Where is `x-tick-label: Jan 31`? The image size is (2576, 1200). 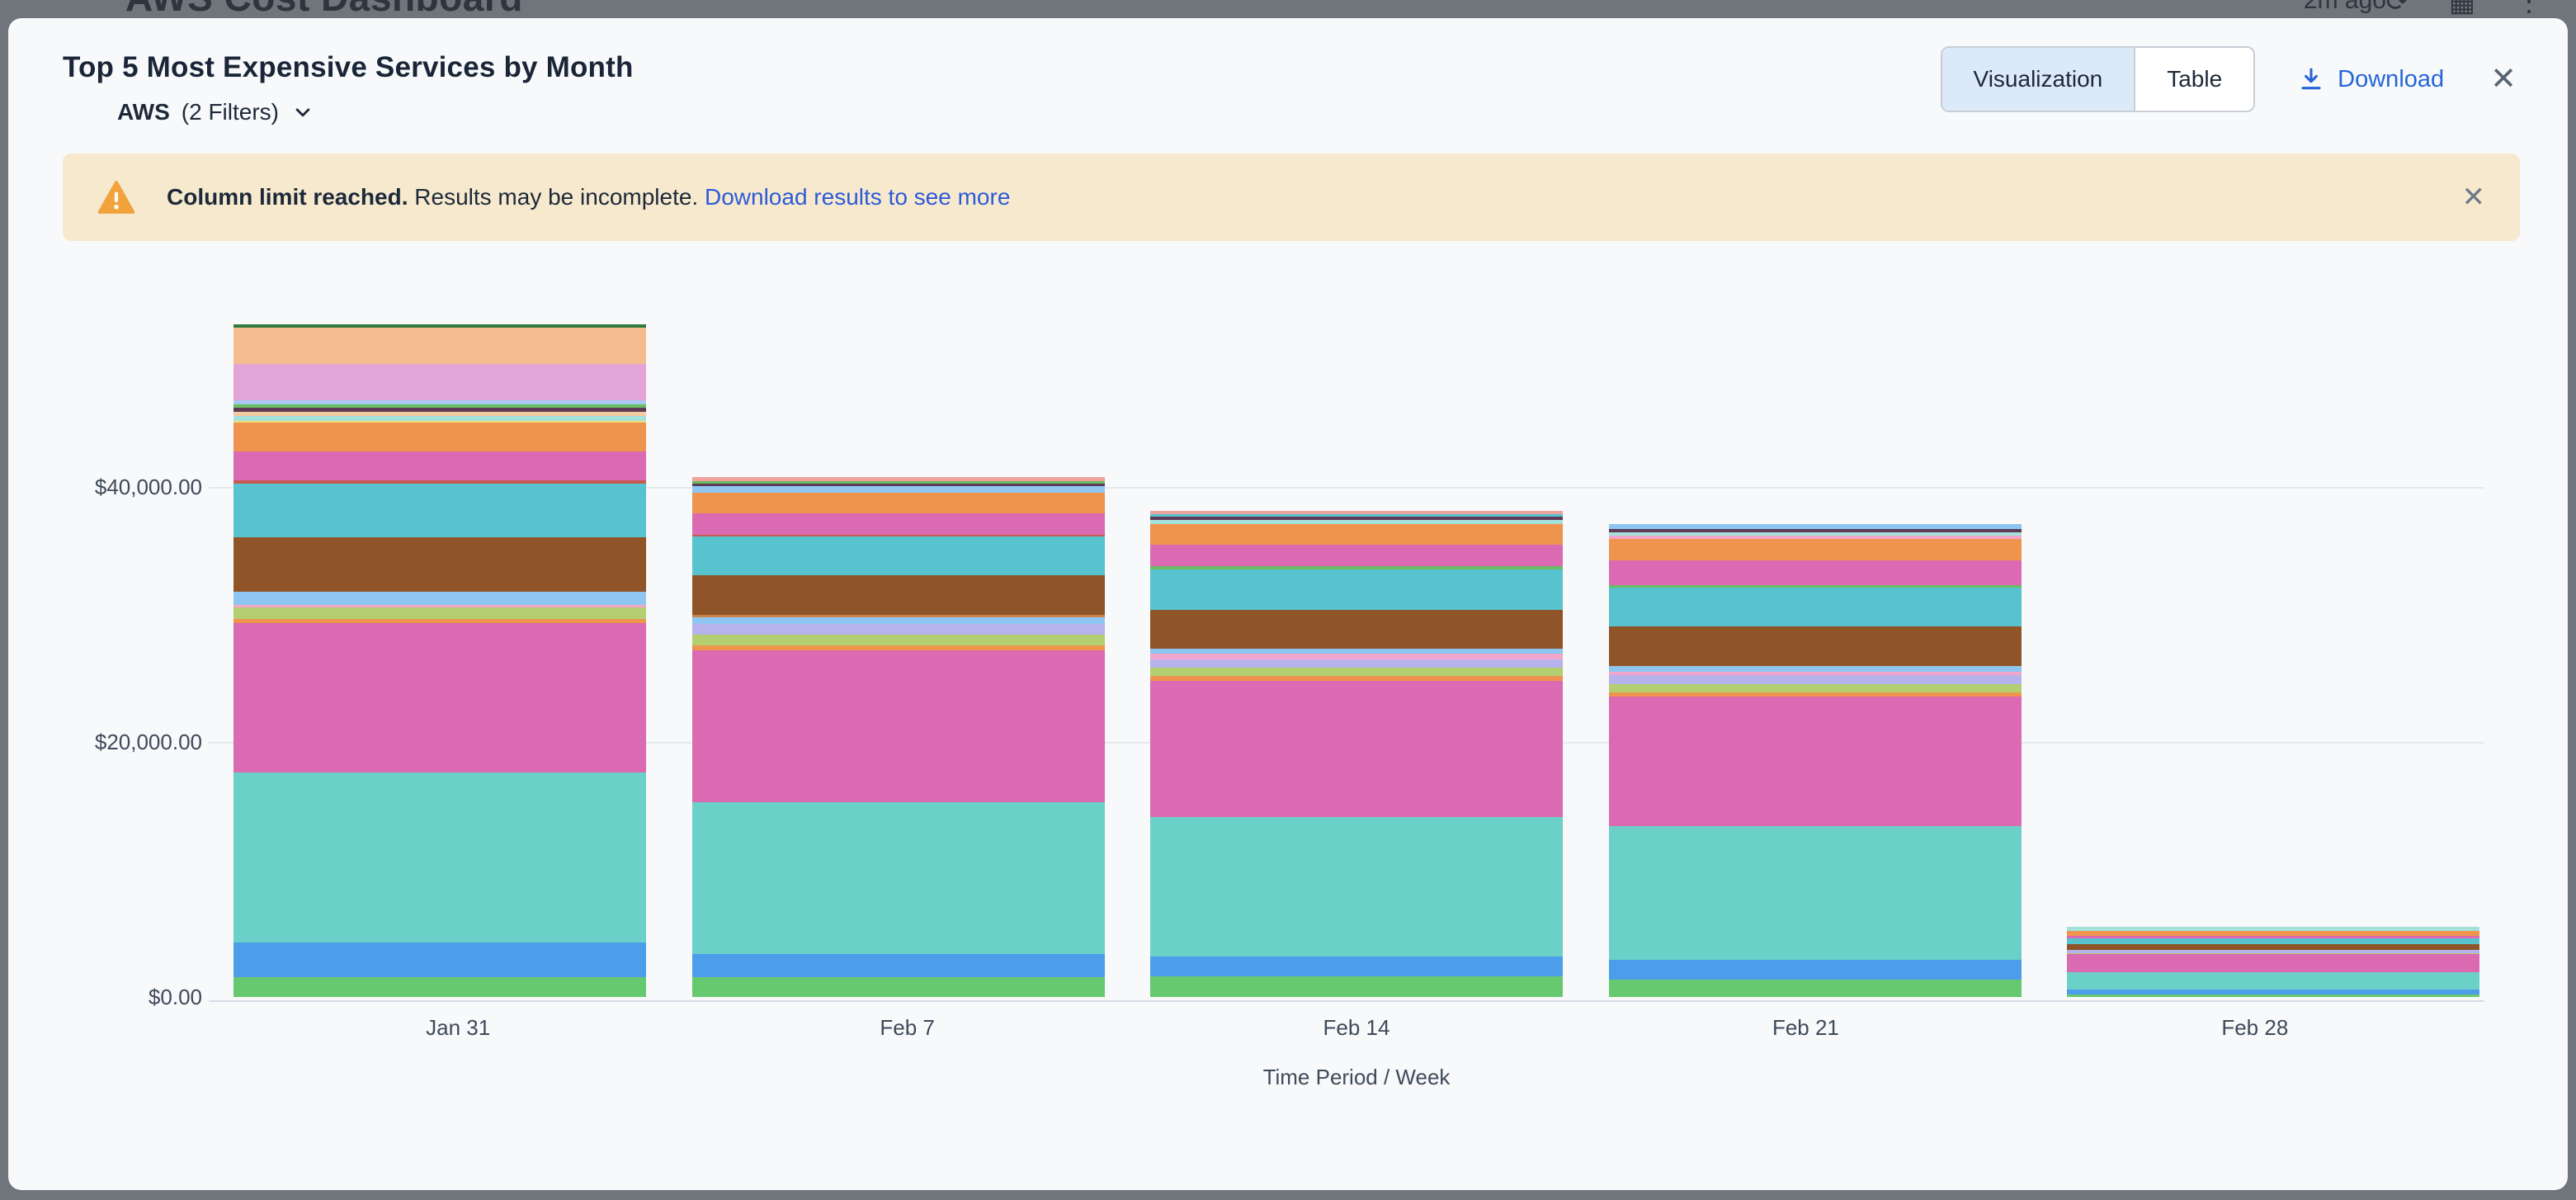
x-tick-label: Jan 31 is located at coordinates (458, 1027).